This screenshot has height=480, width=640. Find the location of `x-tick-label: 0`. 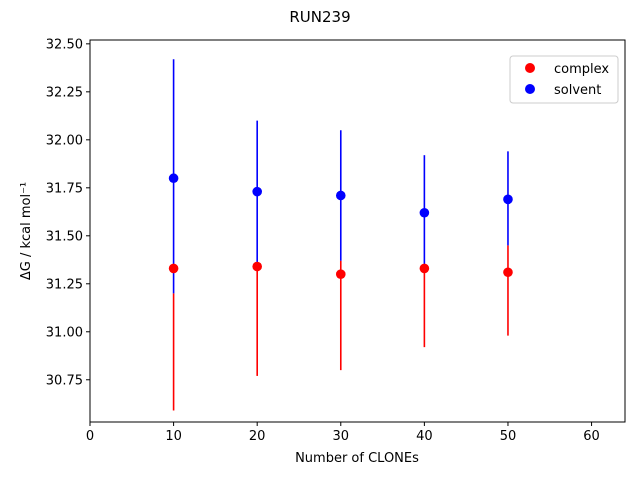

x-tick-label: 0 is located at coordinates (90, 436).